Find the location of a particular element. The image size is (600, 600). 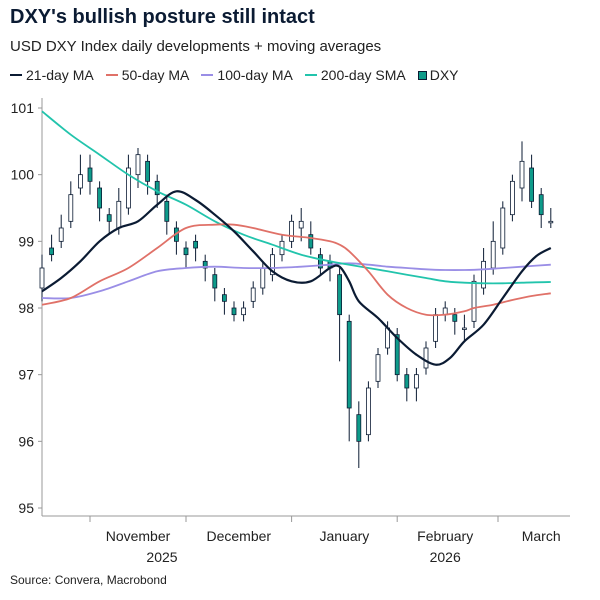

y-tick-label-98: 98 is located at coordinates (26, 308).